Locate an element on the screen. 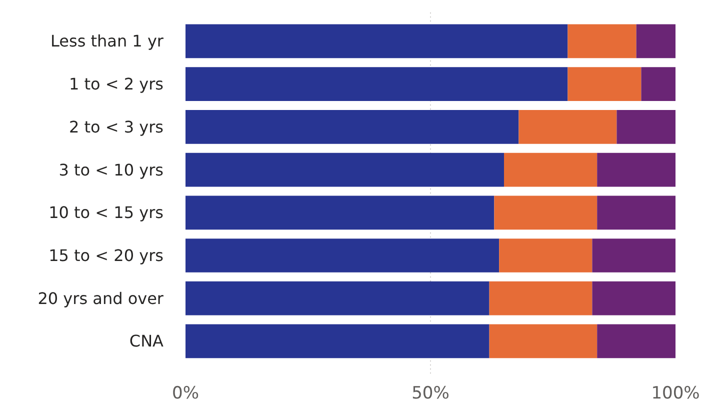 Image resolution: width=704 pixels, height=406 pixels. y-tick-label: 2 to < 3 yrs is located at coordinates (116, 126).